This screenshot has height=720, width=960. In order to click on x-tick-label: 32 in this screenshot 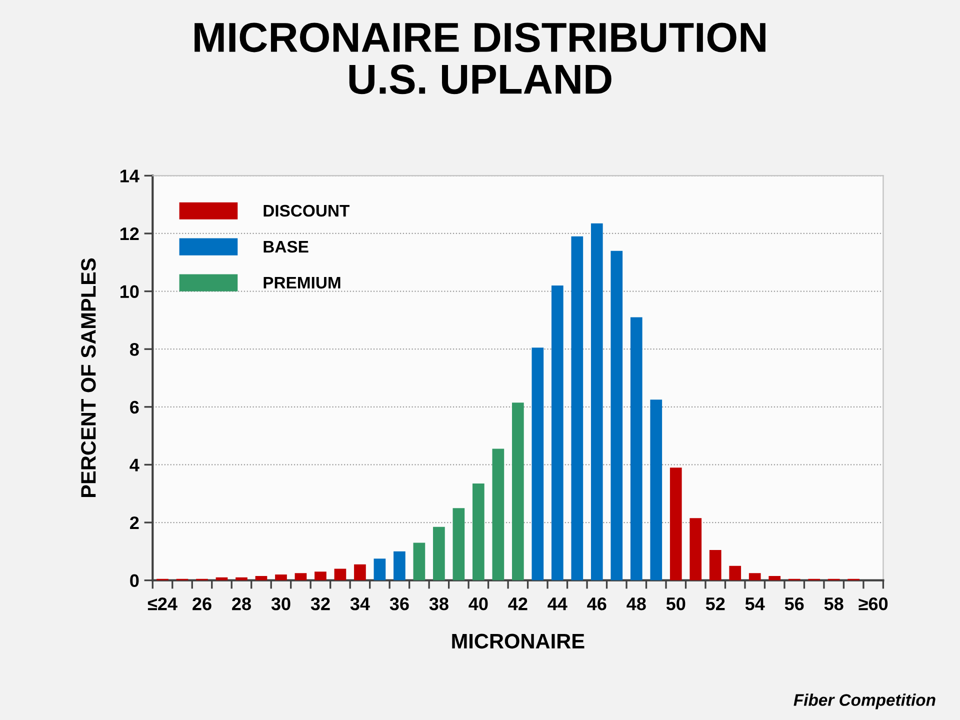, I will do `click(320, 603)`.